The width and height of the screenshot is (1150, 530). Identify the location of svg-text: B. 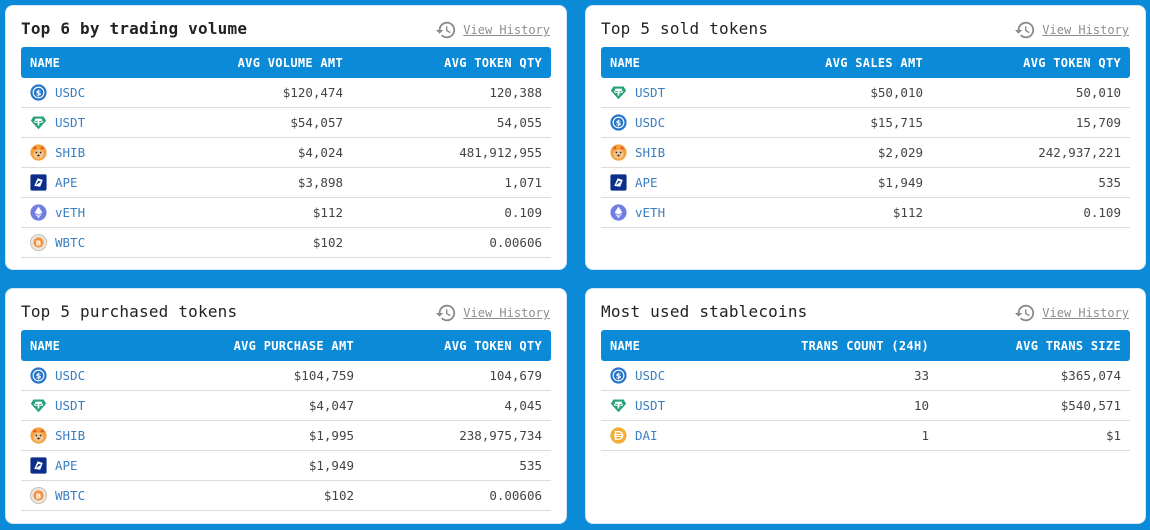
(39, 242).